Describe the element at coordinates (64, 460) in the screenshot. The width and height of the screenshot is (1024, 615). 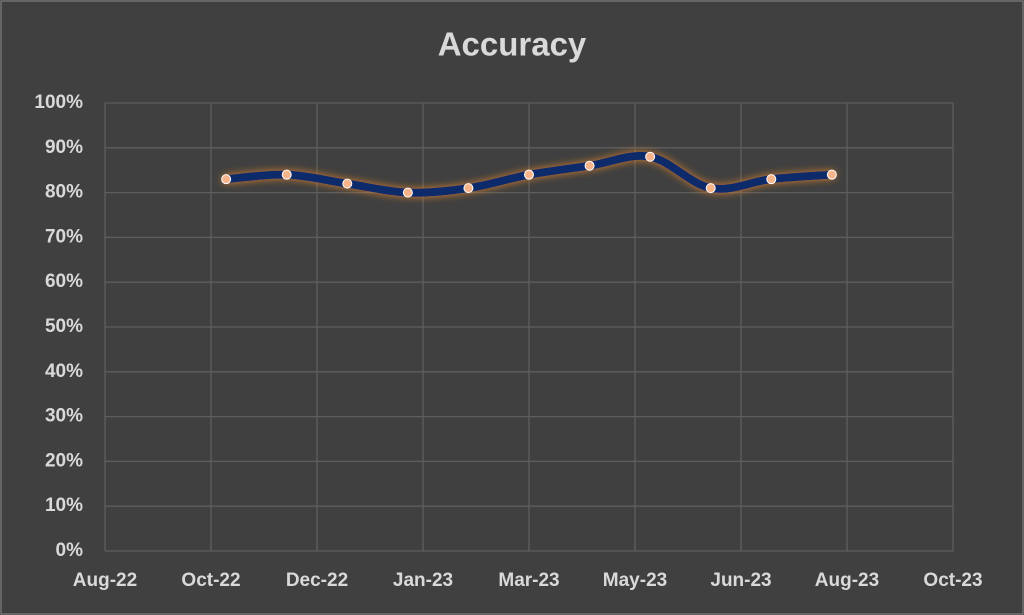
I see `y-tick-label: 20%` at that location.